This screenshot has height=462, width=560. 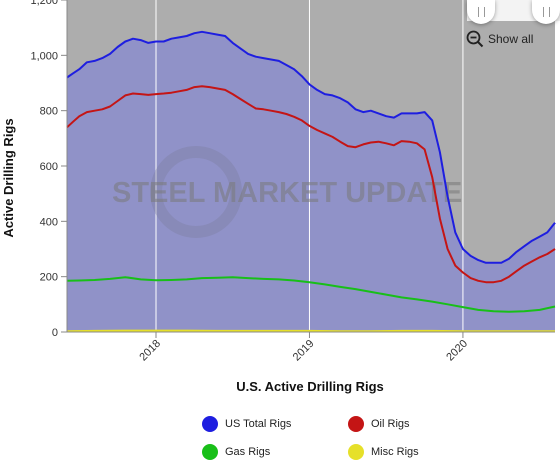 I want to click on legend-label: Gas Rigs, so click(x=248, y=452).